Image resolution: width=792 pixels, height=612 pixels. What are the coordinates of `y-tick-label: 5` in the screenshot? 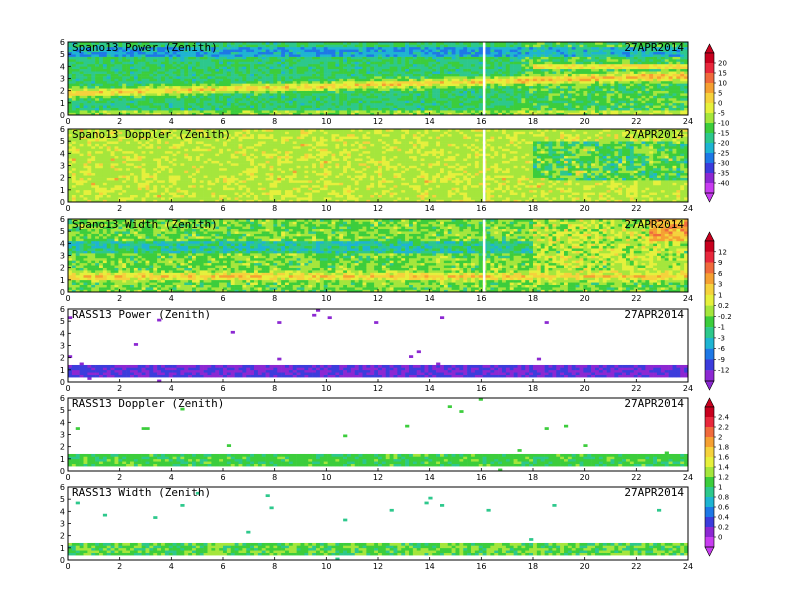 It's located at (62, 54).